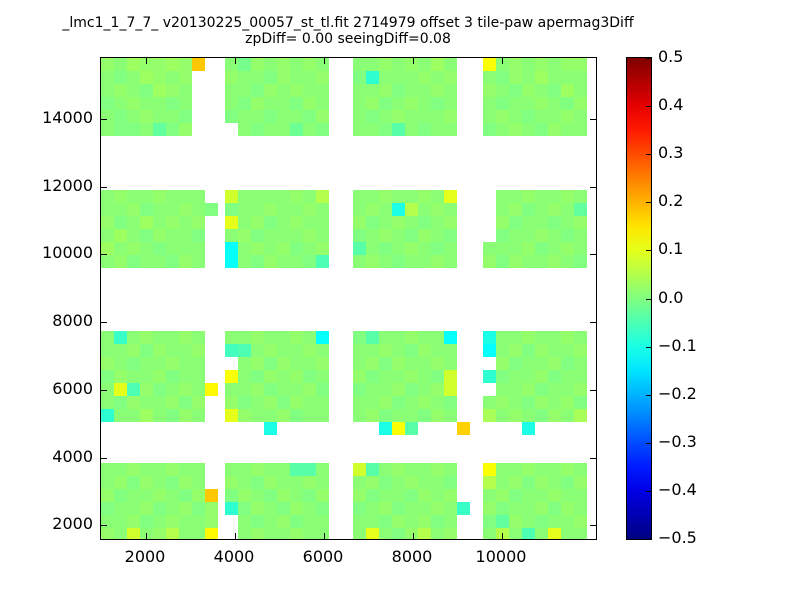 Image resolution: width=800 pixels, height=600 pixels. Describe the element at coordinates (412, 556) in the screenshot. I see `x-tick-label: 8000` at that location.